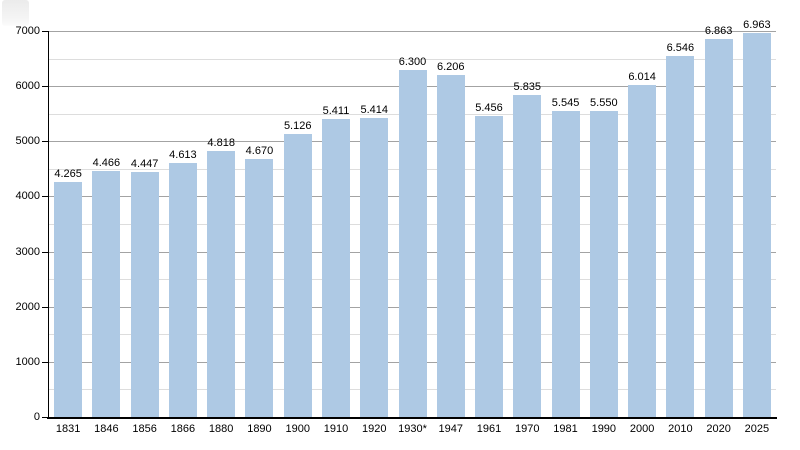 Image resolution: width=800 pixels, height=450 pixels. What do you see at coordinates (36, 417) in the screenshot?
I see `y-tick-label: 0` at bounding box center [36, 417].